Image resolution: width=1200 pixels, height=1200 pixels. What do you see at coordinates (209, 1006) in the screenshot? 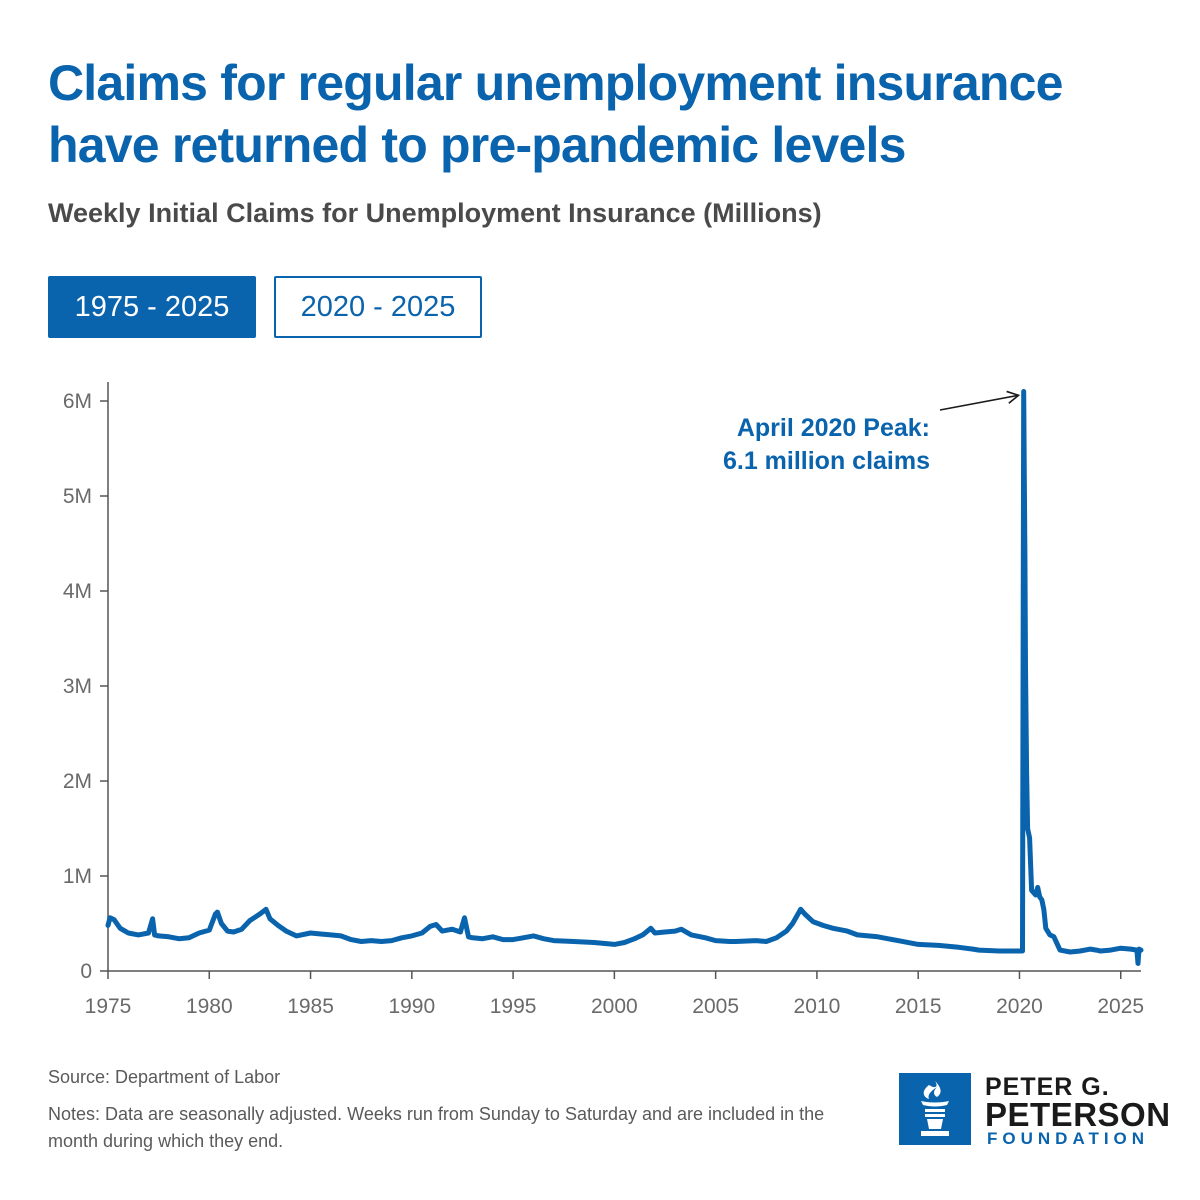
I see `x-tick-label: 1980` at bounding box center [209, 1006].